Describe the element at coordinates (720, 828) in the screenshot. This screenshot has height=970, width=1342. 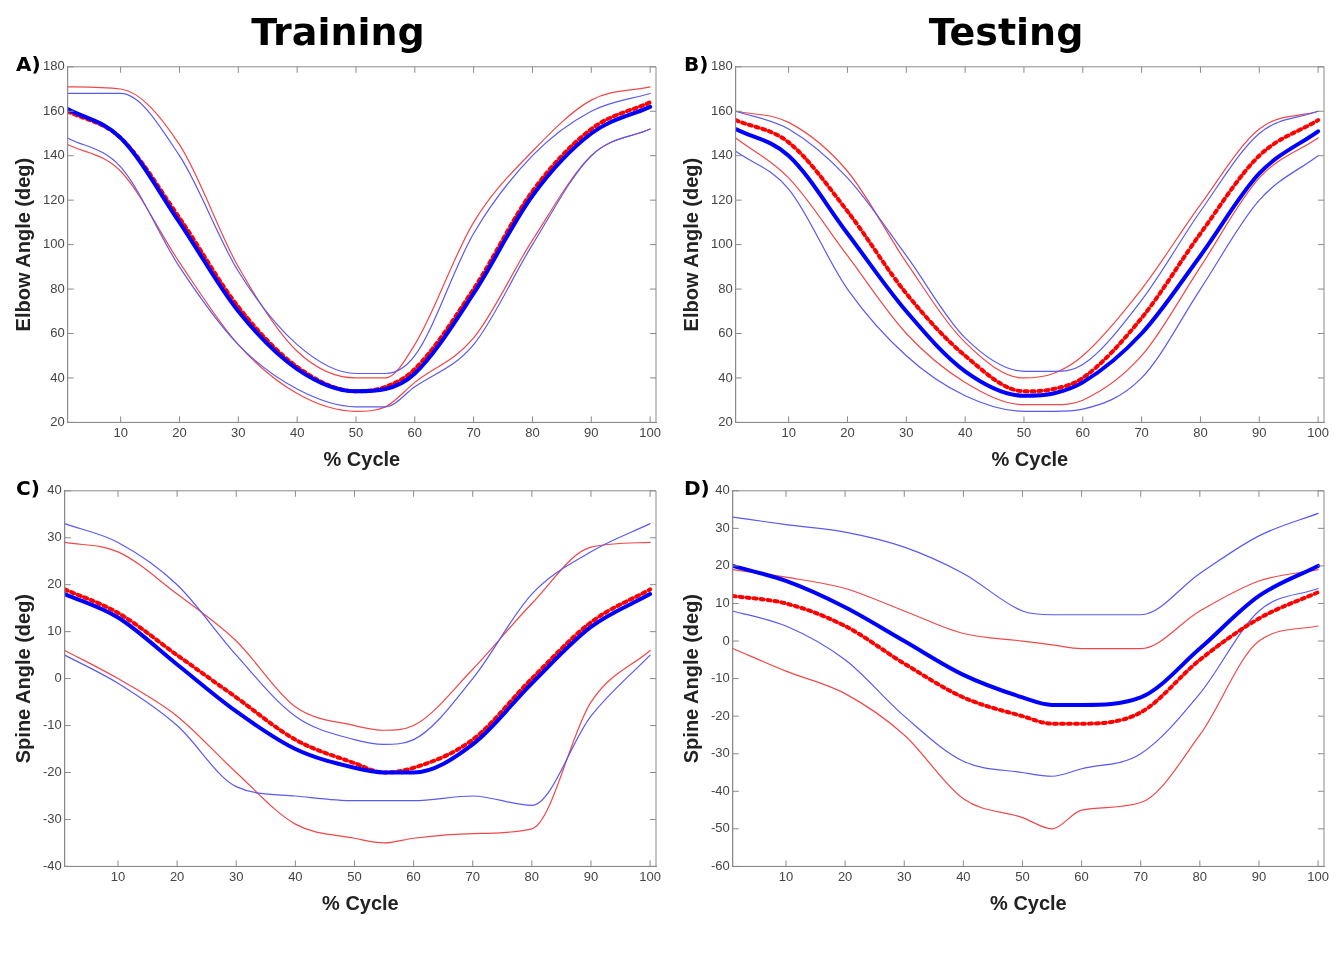
I see `y-tick-label: -50` at that location.